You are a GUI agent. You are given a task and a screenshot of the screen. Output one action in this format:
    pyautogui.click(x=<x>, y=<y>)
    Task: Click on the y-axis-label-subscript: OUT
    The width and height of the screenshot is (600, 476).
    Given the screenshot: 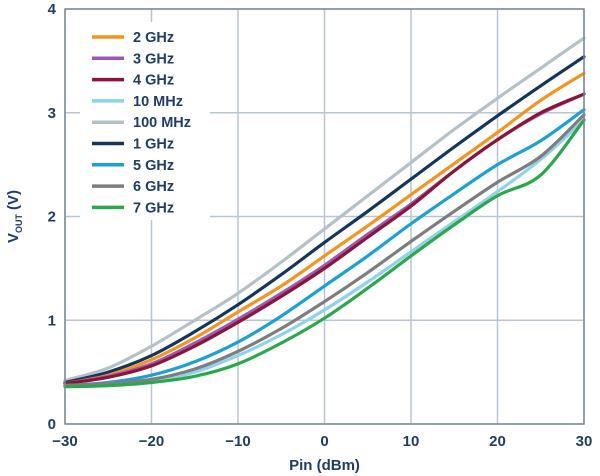 What is the action you would take?
    pyautogui.click(x=19, y=223)
    